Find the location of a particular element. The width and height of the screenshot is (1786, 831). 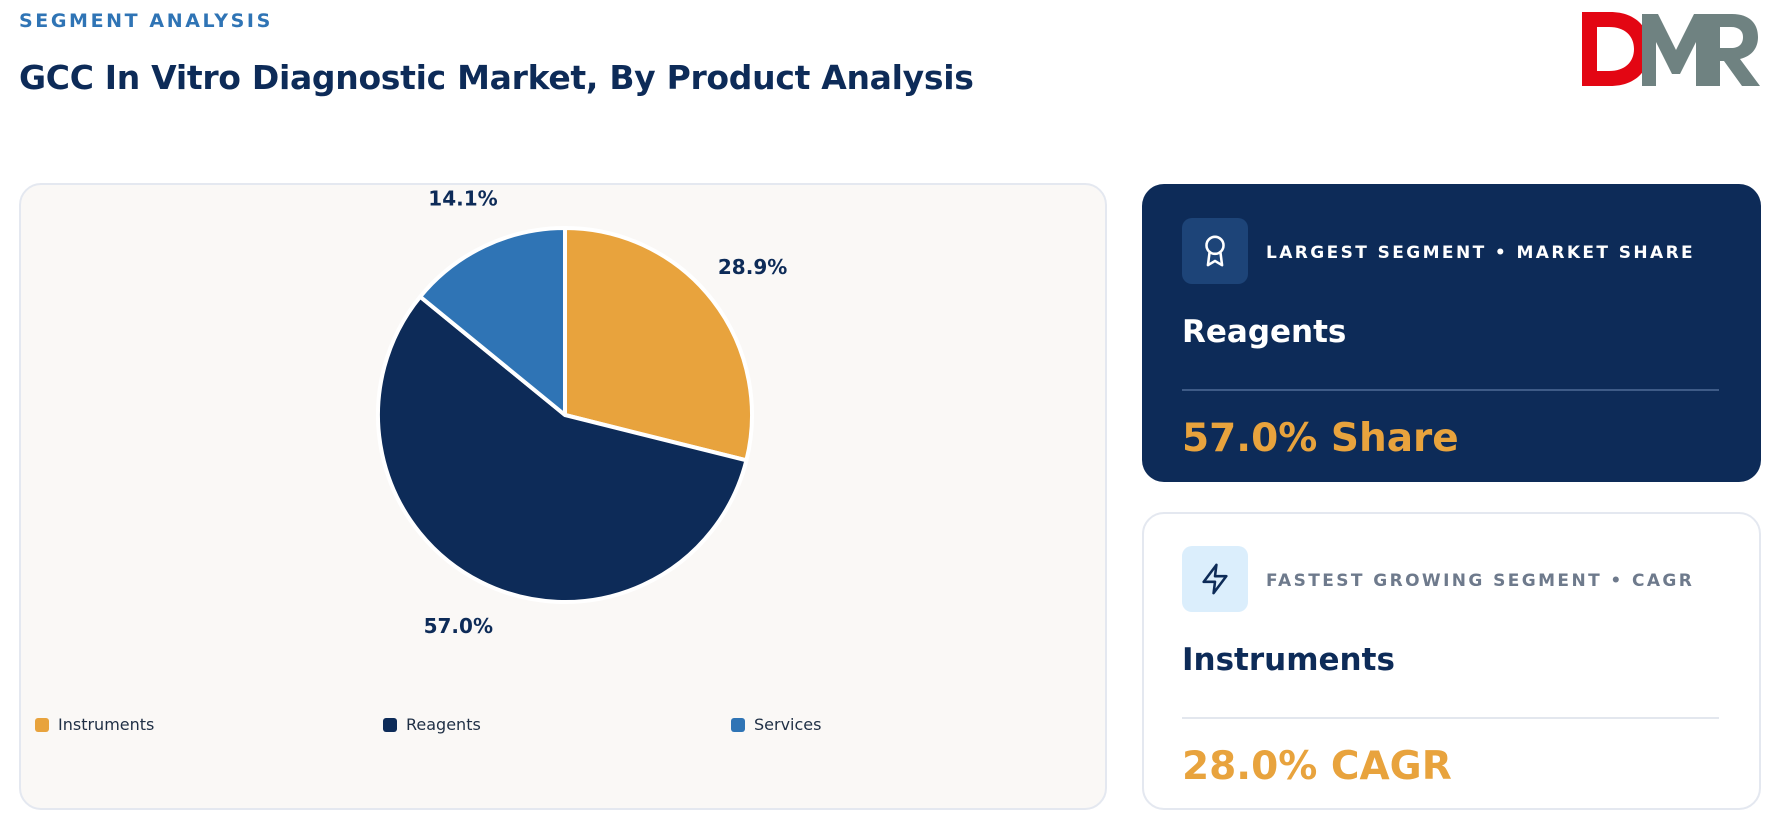

legend-label: Instruments is located at coordinates (106, 724).